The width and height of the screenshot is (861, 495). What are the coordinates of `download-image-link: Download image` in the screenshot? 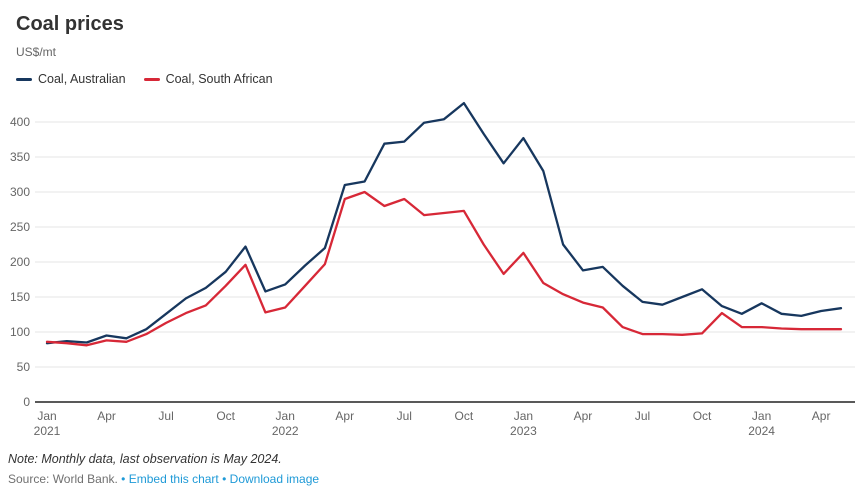 It's located at (274, 479).